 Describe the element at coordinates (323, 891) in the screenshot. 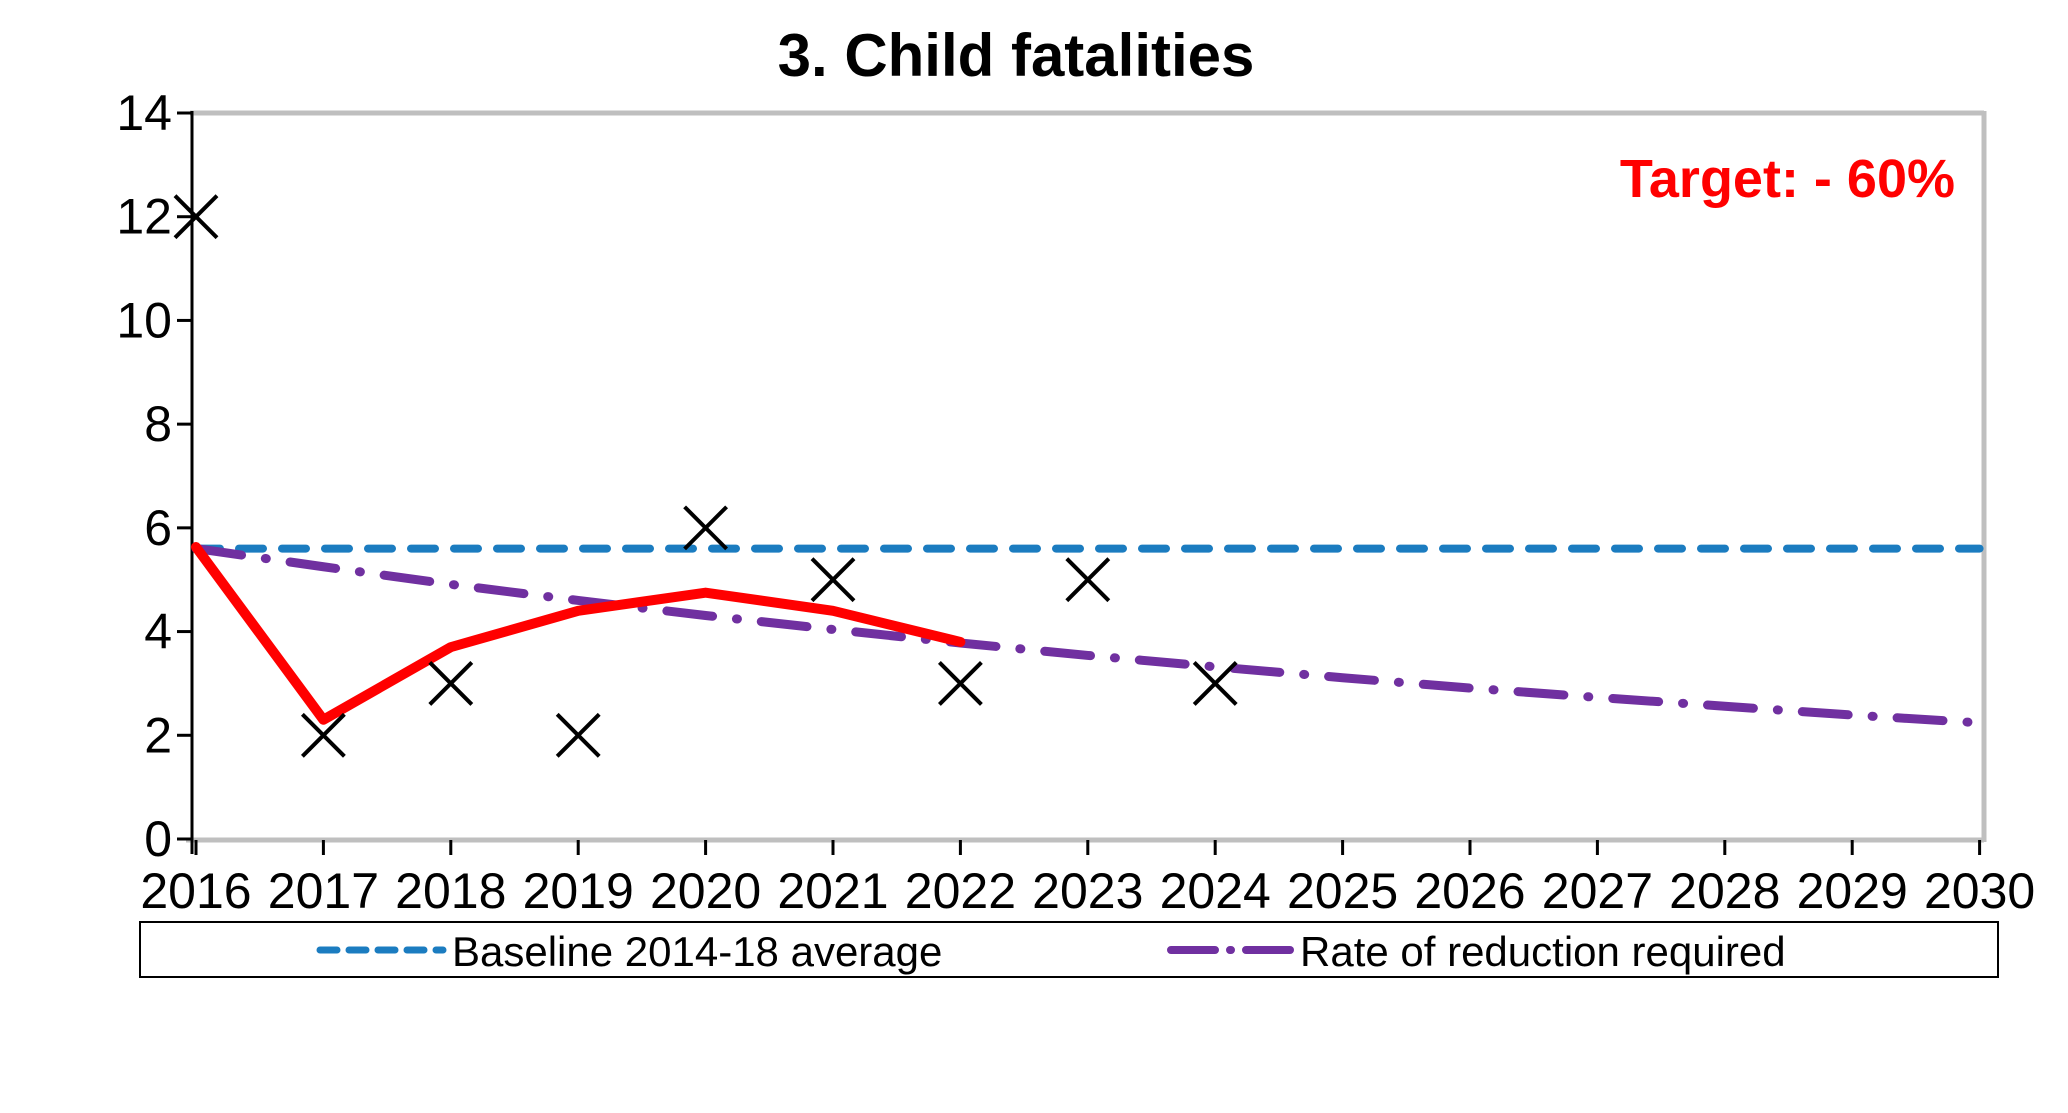

I see `x-axis-label: 2017` at that location.